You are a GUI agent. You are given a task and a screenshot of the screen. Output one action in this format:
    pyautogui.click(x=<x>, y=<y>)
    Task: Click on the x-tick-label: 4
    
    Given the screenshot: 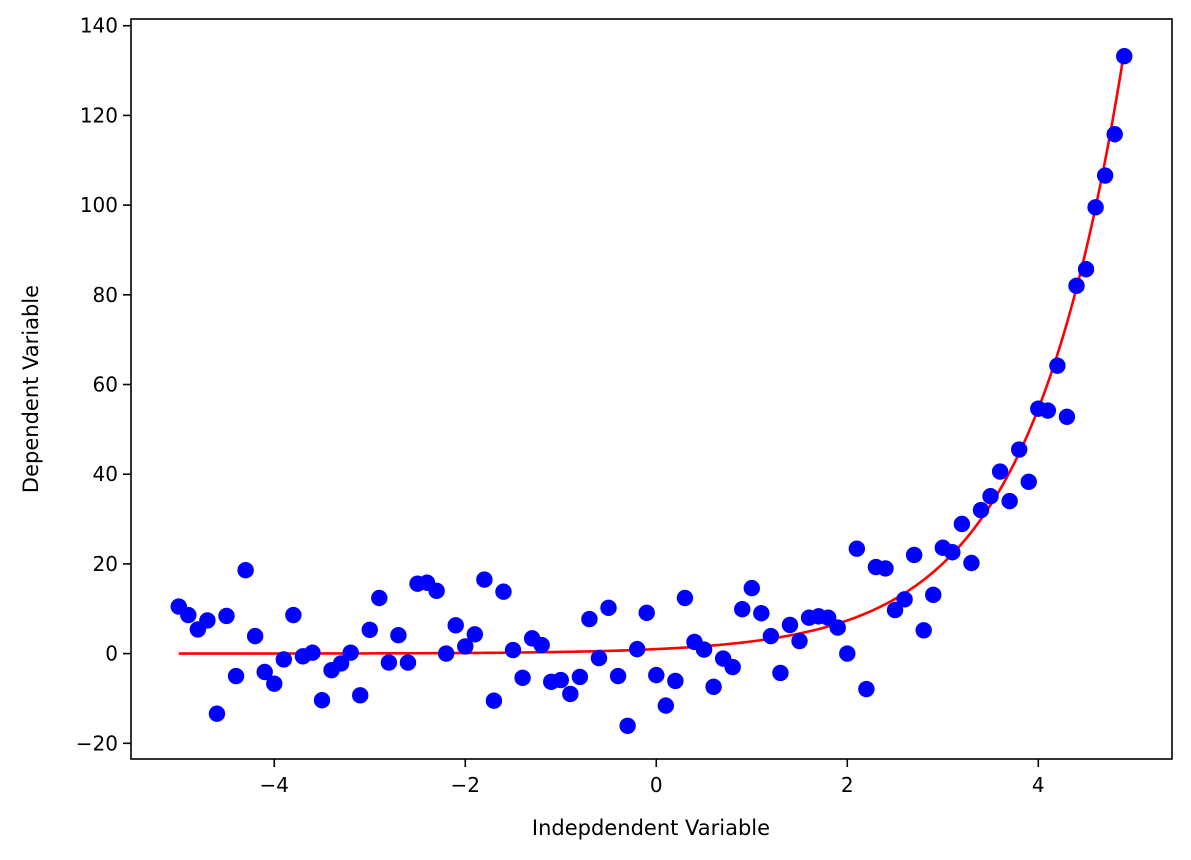 What is the action you would take?
    pyautogui.click(x=1038, y=785)
    